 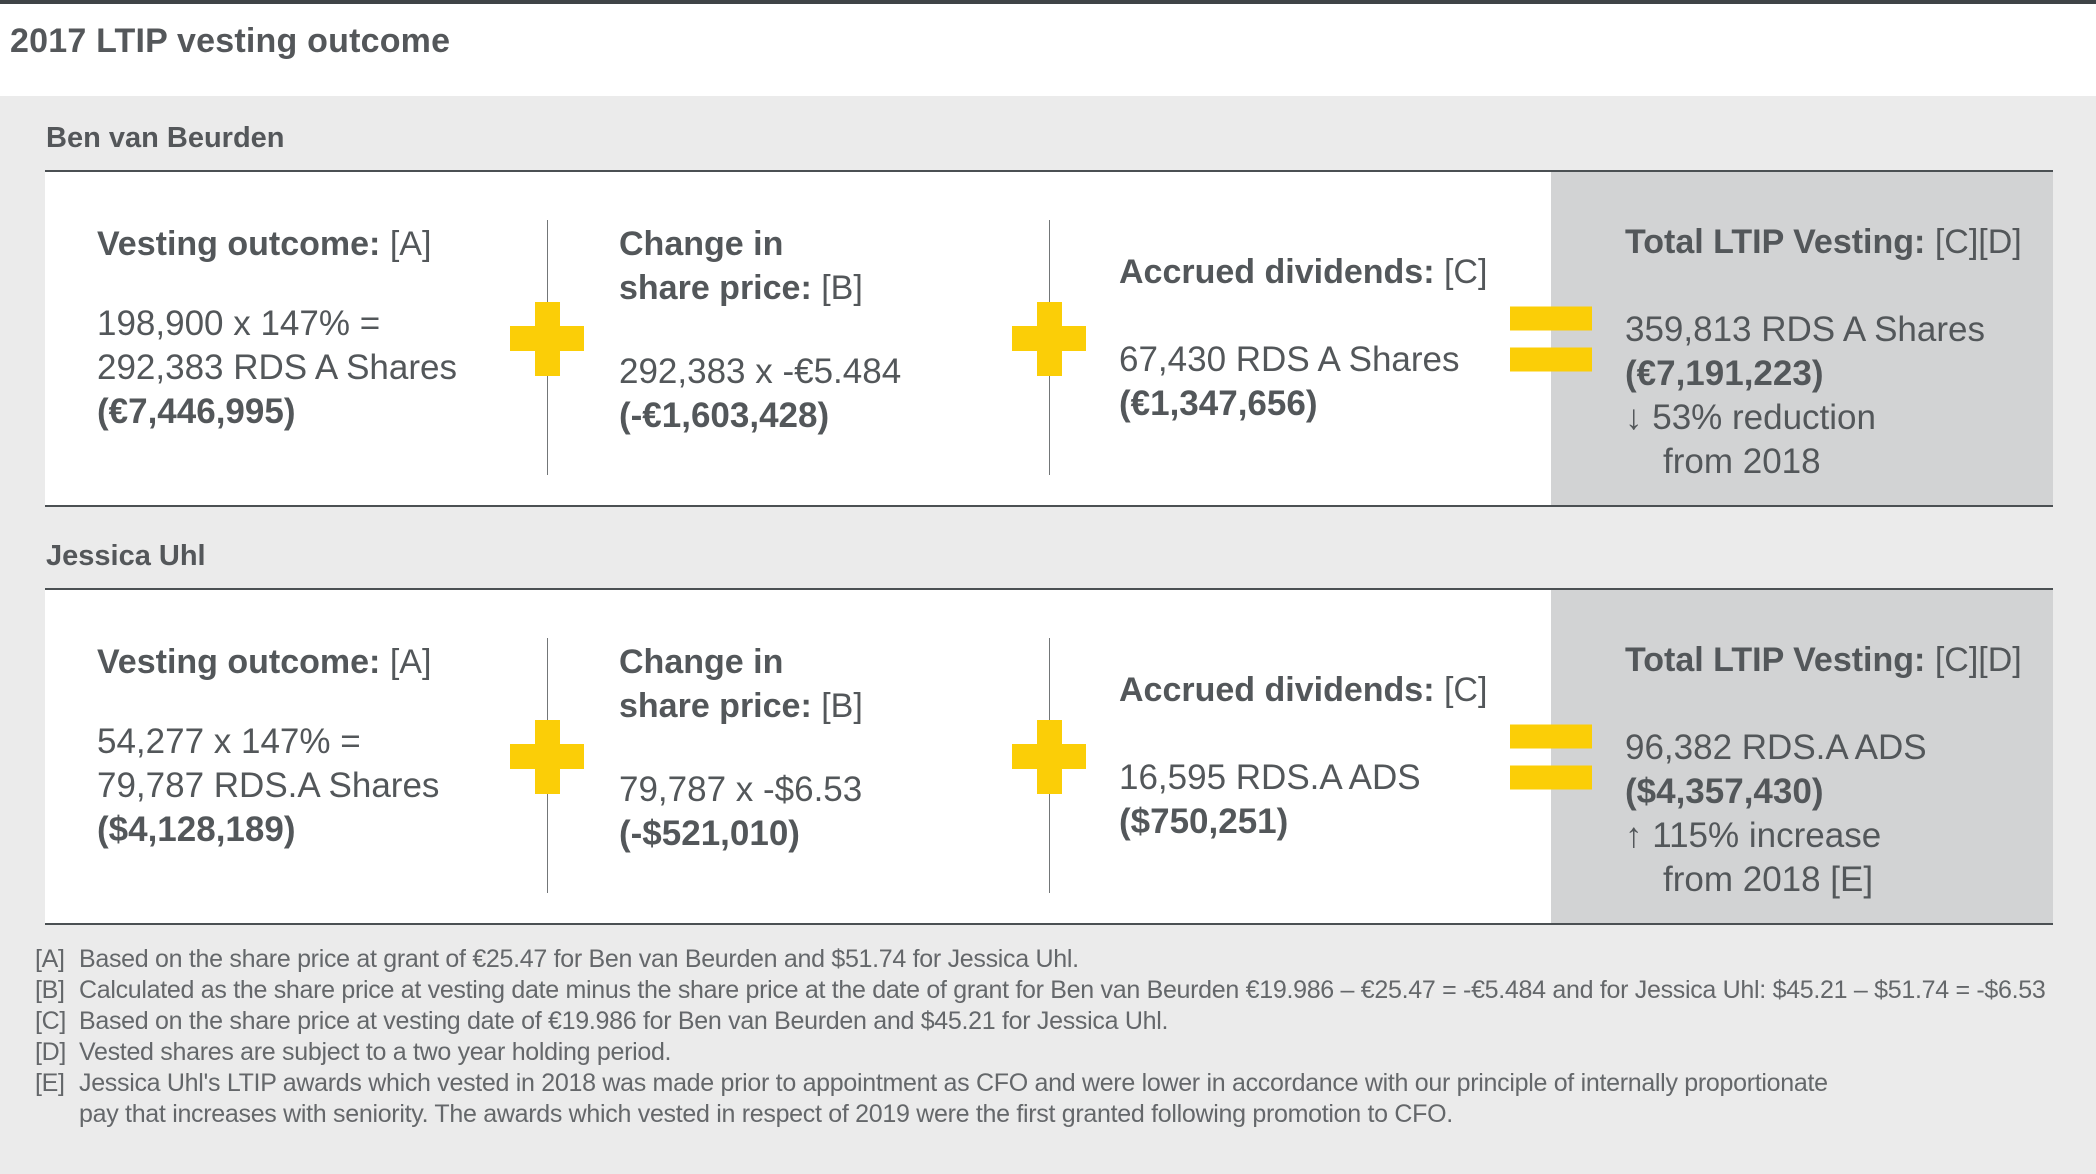 What do you see at coordinates (1753, 835) in the screenshot?
I see `delta-vs-prior-year: ↑ 115% increase` at bounding box center [1753, 835].